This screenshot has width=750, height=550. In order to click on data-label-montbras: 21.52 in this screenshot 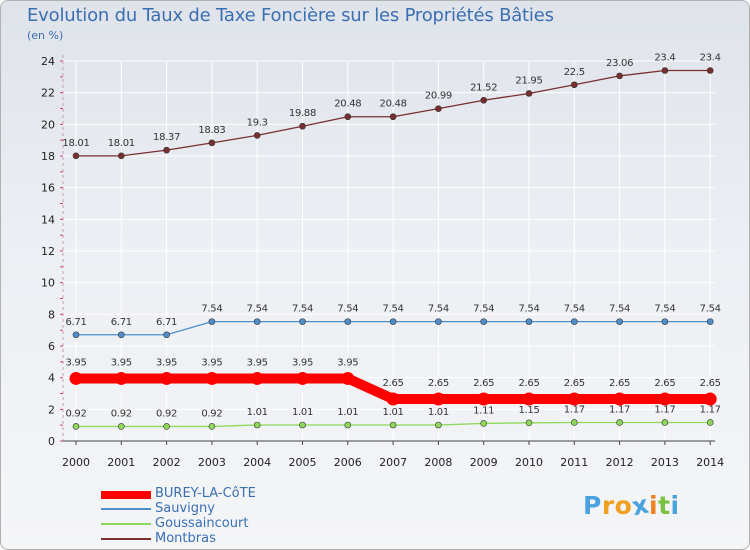, I will do `click(483, 87)`.